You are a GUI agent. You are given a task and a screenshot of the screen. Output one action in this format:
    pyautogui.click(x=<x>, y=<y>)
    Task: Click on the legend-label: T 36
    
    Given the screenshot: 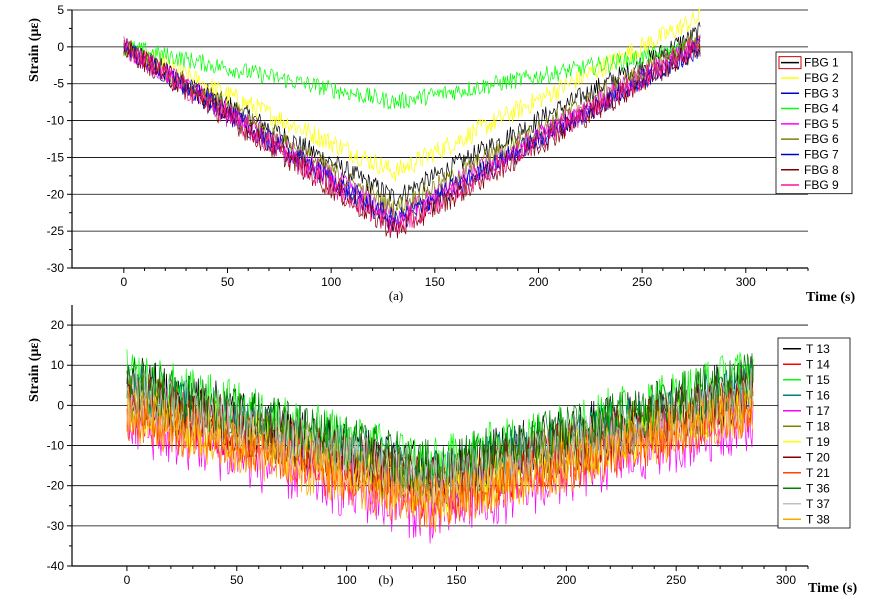 What is the action you would take?
    pyautogui.click(x=818, y=488)
    